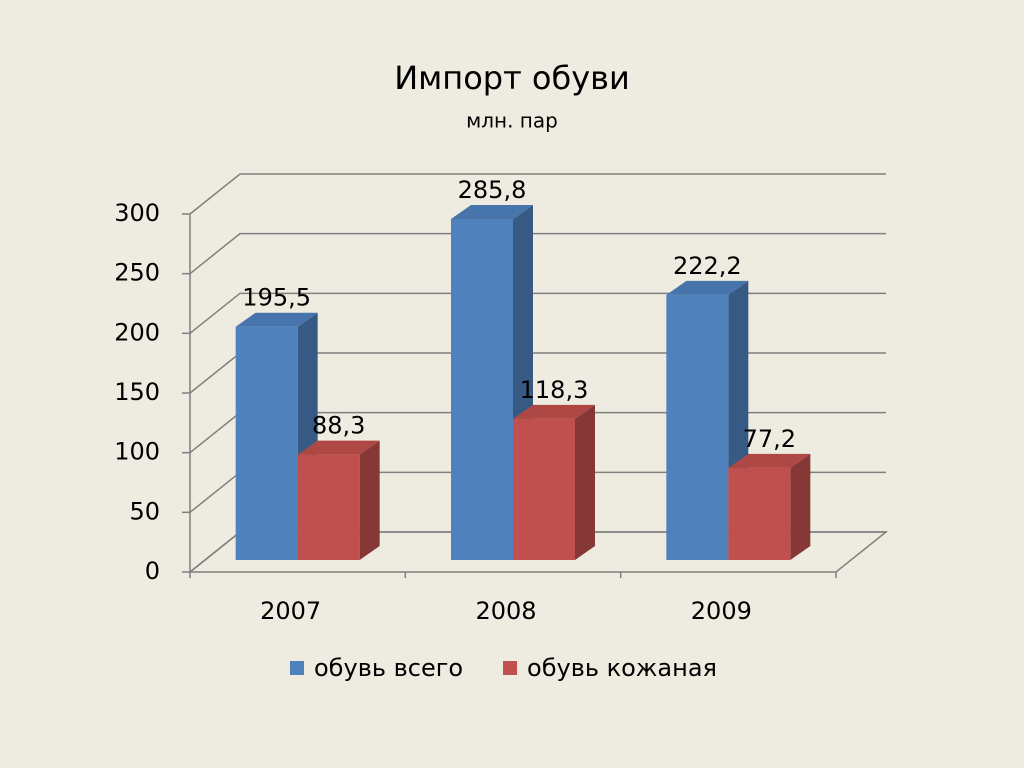  I want to click on y-tick-label: 250, so click(137, 273).